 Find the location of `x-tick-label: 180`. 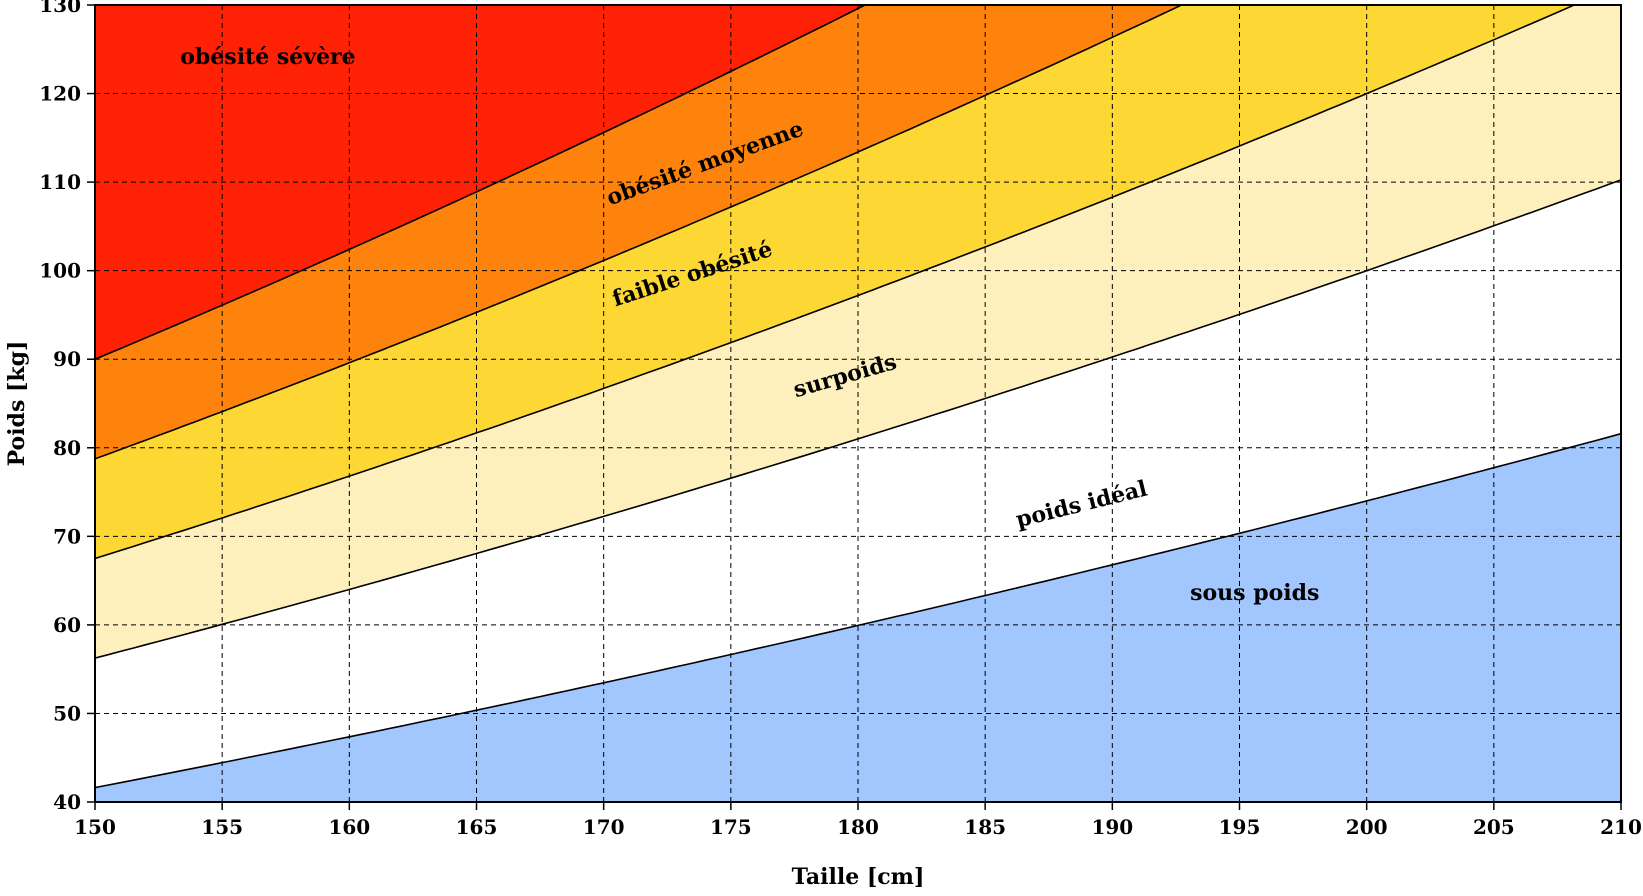

x-tick-label: 180 is located at coordinates (858, 827).